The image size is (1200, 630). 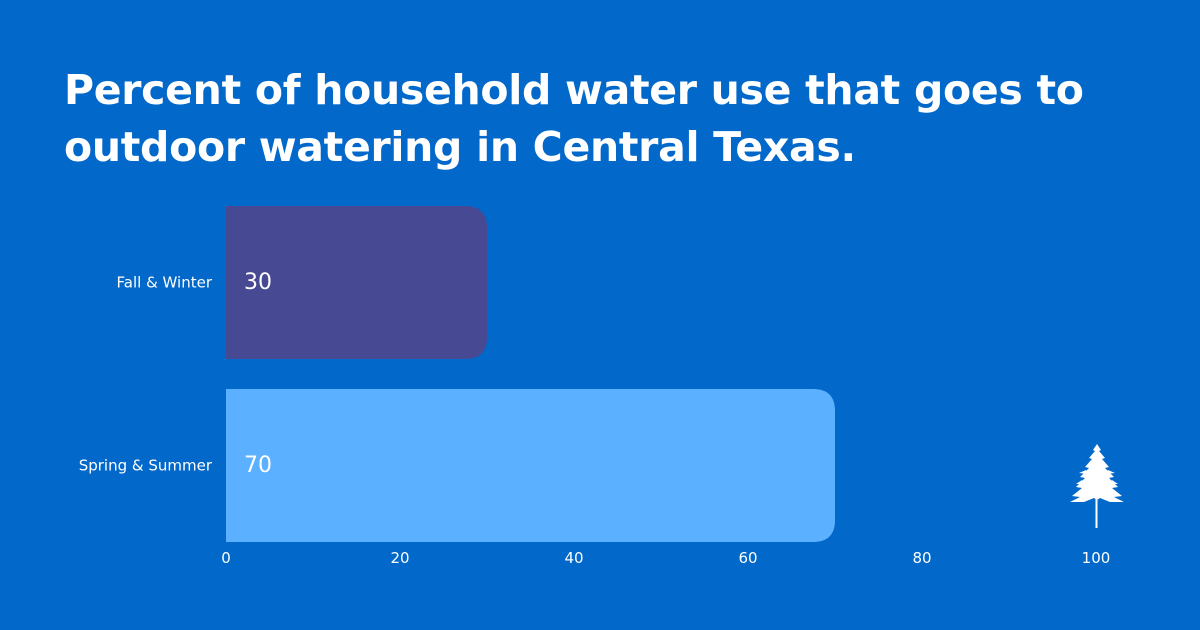 What do you see at coordinates (1096, 558) in the screenshot?
I see `x-tick-label: 100` at bounding box center [1096, 558].